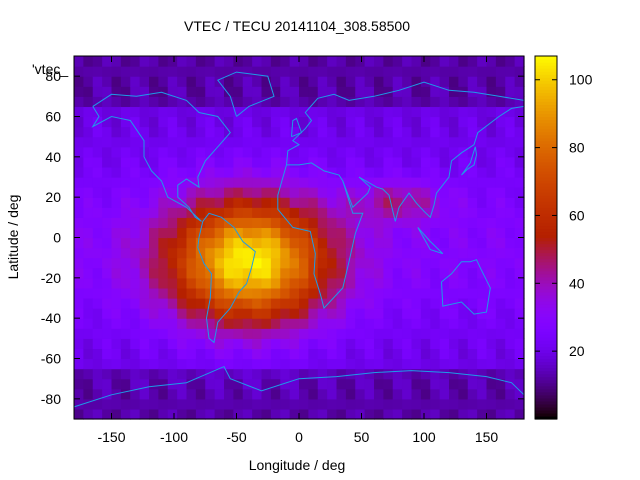 Image resolution: width=640 pixels, height=480 pixels. Describe the element at coordinates (430, 241) in the screenshot. I see `coastline` at that location.